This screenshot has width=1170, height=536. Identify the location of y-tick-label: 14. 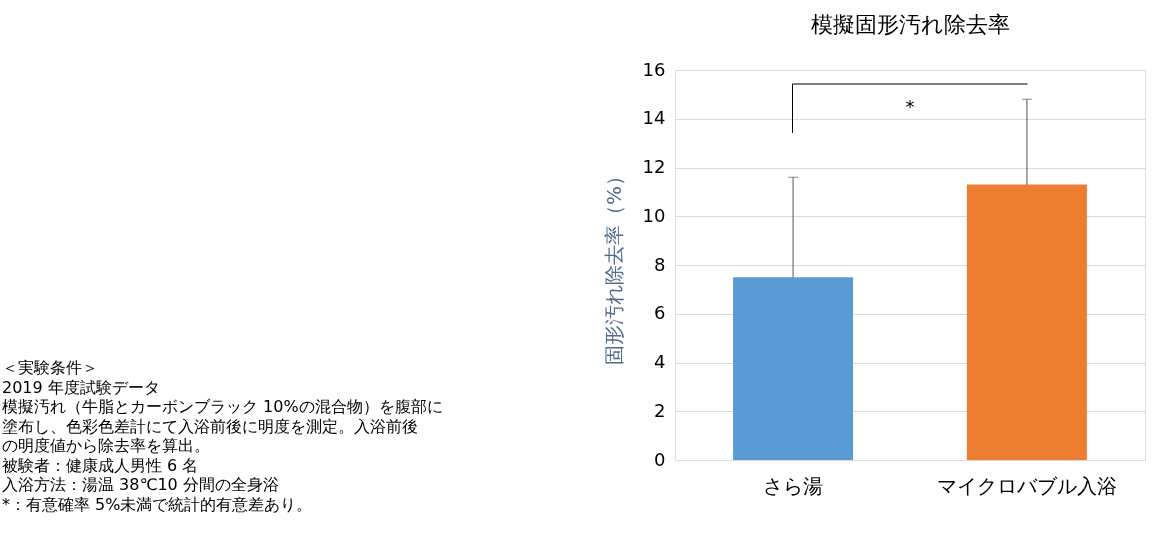
(654, 118).